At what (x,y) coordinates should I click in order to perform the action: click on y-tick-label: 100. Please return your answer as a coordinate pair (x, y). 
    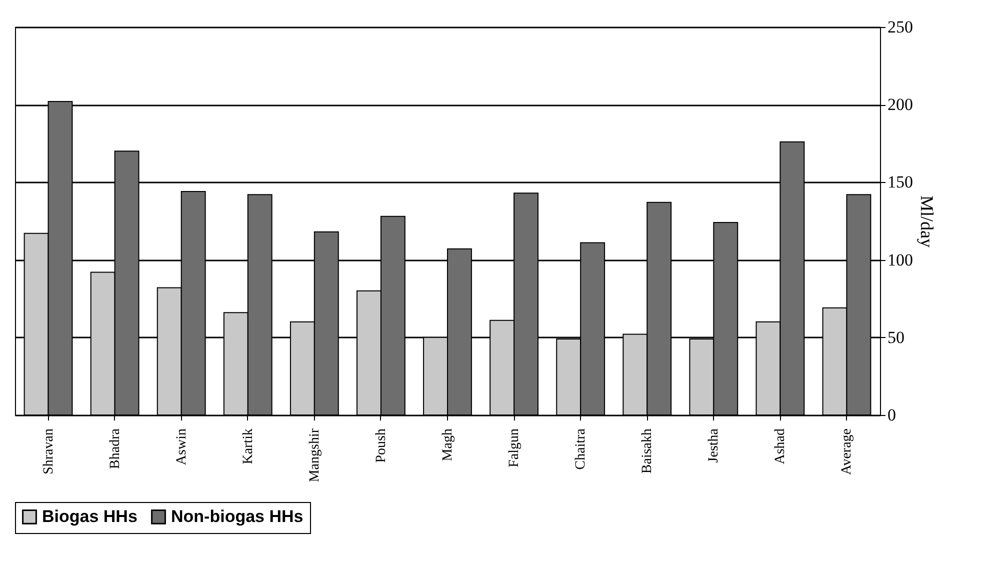
    Looking at the image, I should click on (900, 260).